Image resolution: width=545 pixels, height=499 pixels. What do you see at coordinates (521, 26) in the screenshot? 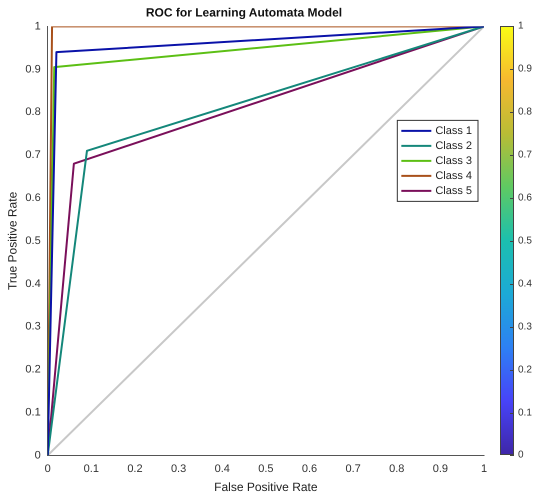
I see `color-bar-label: 1` at bounding box center [521, 26].